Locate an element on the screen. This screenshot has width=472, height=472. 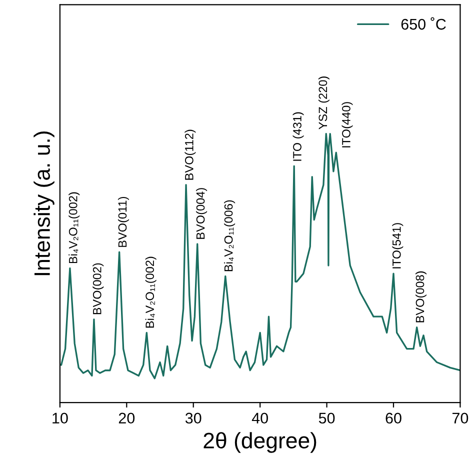
legend-label: 650 ˚C is located at coordinates (423, 23).